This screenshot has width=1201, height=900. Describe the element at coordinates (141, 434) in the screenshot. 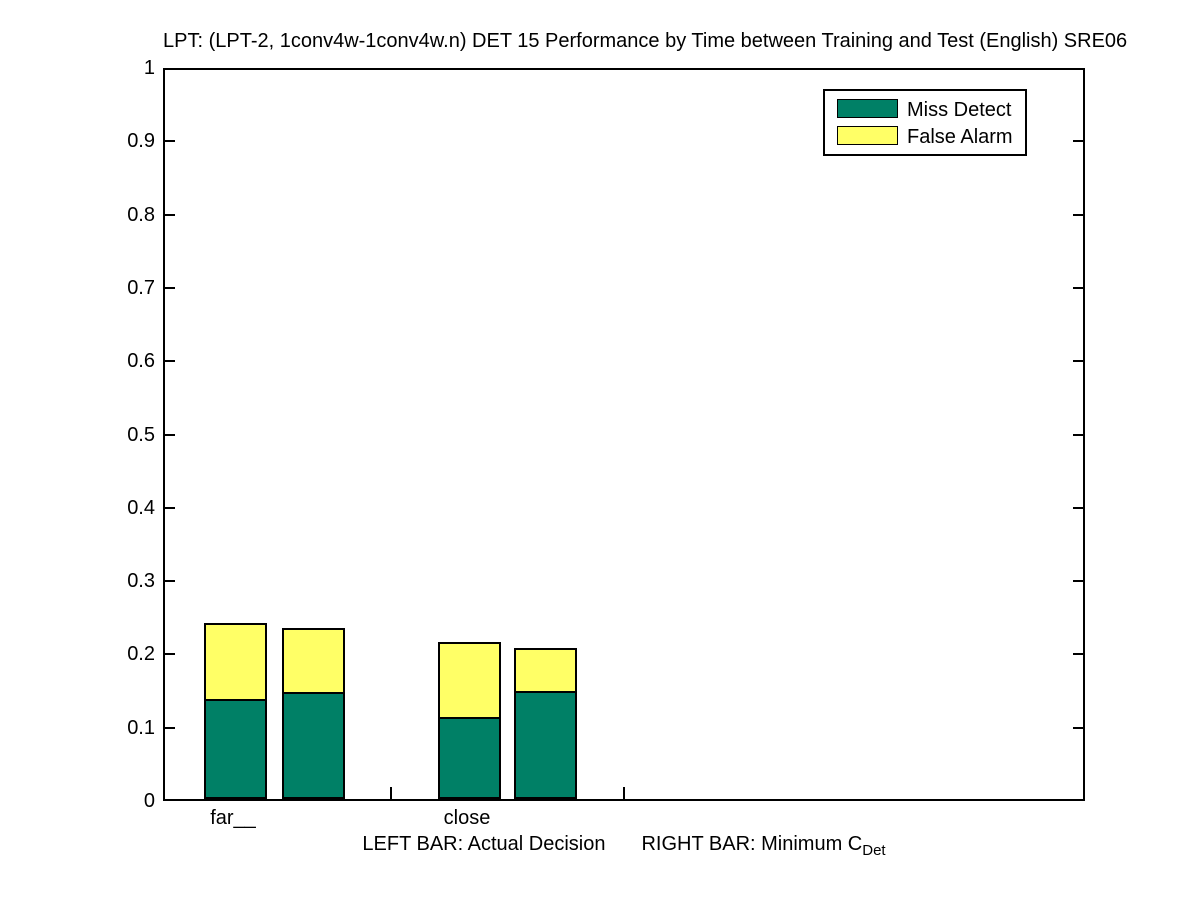

I see `y-tick-label: 0.5` at that location.